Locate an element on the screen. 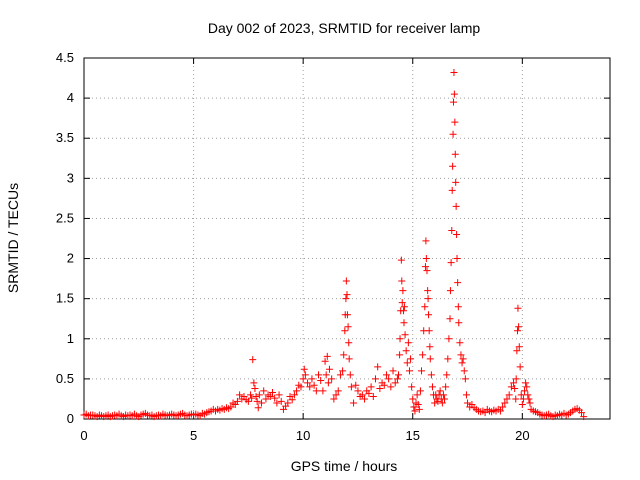  y-tick-label: 4 is located at coordinates (70, 97).